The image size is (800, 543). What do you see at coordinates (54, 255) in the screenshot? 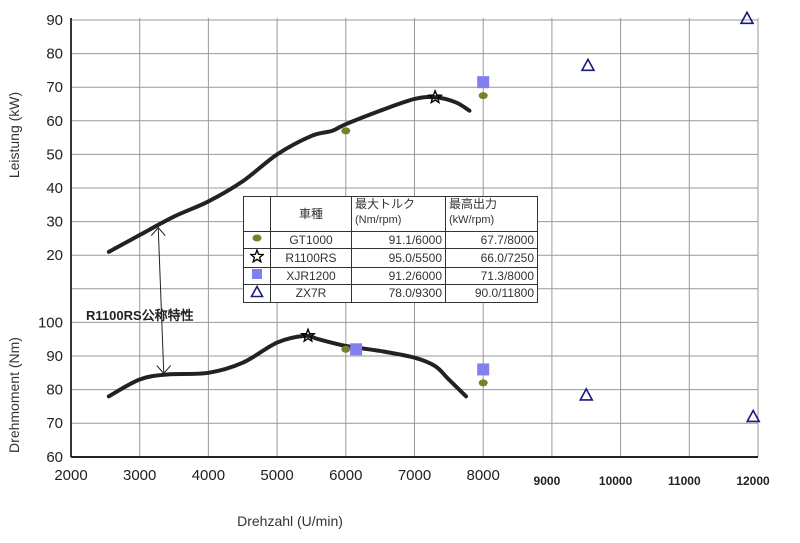
I see `y-tick-power: 20` at bounding box center [54, 255].